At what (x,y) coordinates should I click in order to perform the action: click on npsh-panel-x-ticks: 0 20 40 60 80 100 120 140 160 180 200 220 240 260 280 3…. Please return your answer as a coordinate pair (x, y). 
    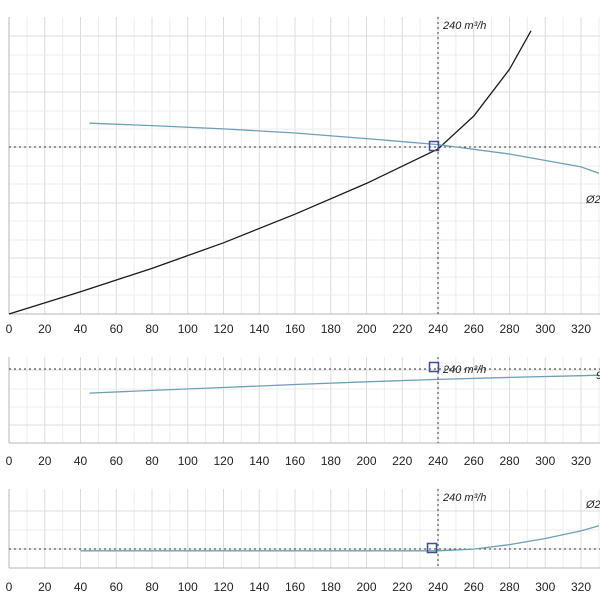
    Looking at the image, I should click on (299, 587).